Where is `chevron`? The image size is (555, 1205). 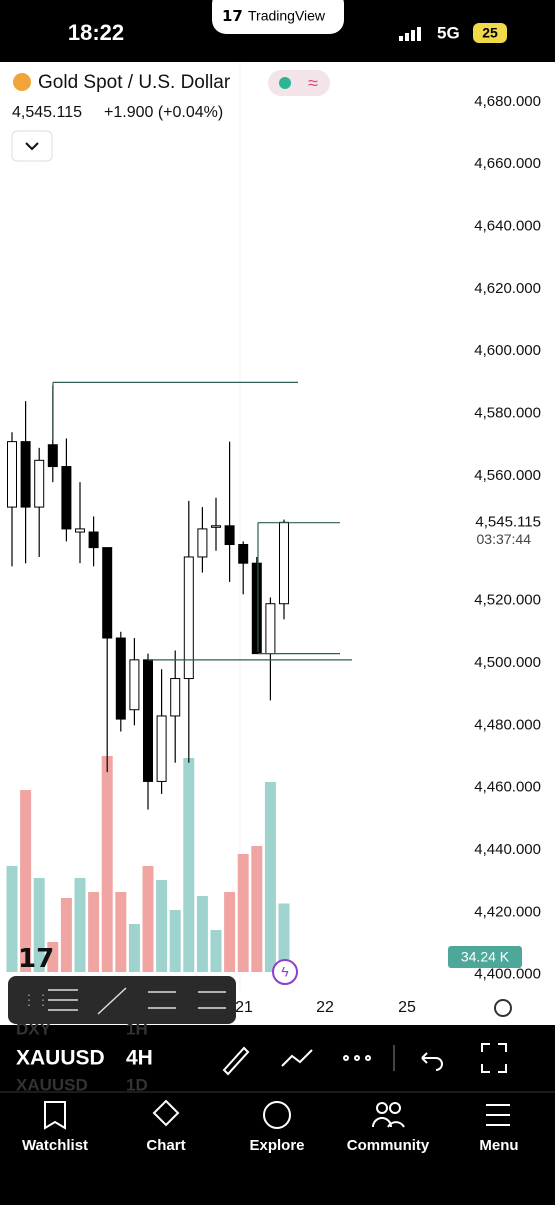
chevron is located at coordinates (32, 146).